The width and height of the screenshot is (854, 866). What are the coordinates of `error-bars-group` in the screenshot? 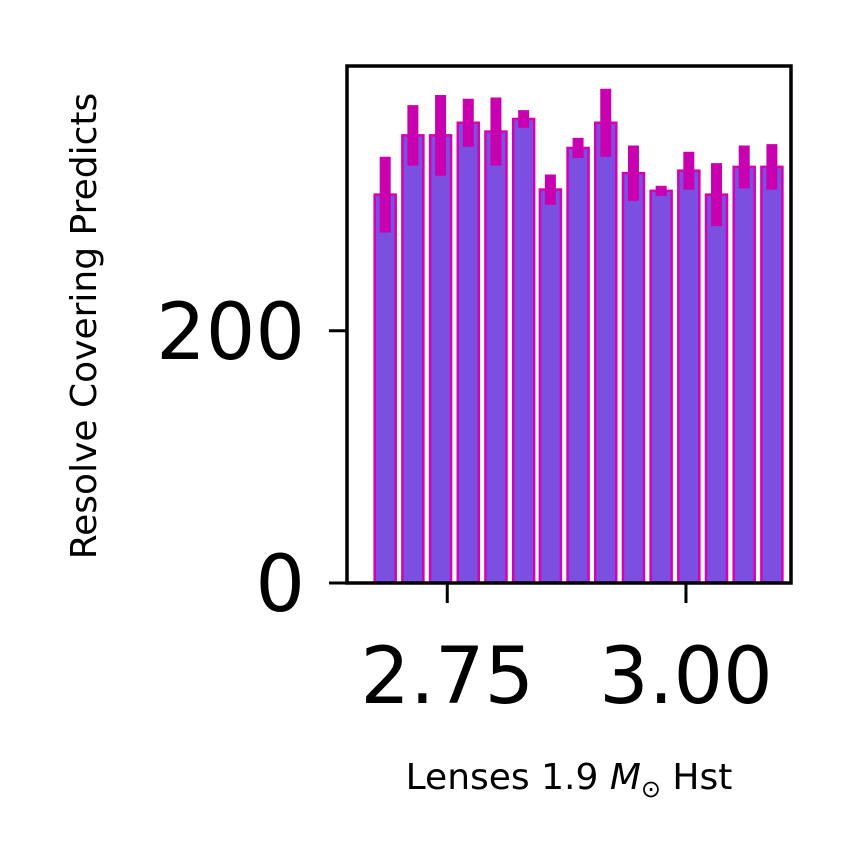 It's located at (578, 160).